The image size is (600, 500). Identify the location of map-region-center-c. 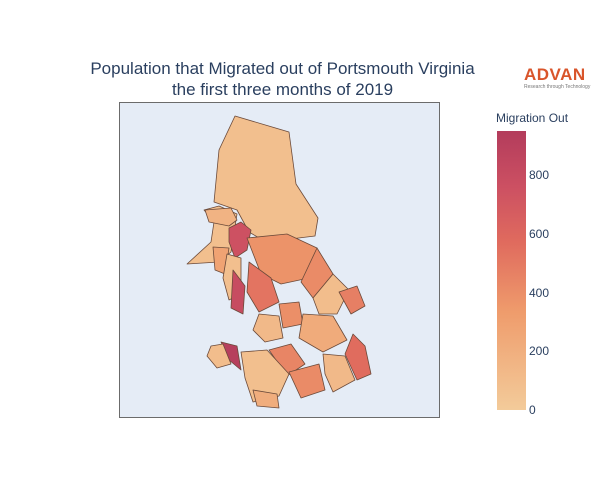
(323, 333).